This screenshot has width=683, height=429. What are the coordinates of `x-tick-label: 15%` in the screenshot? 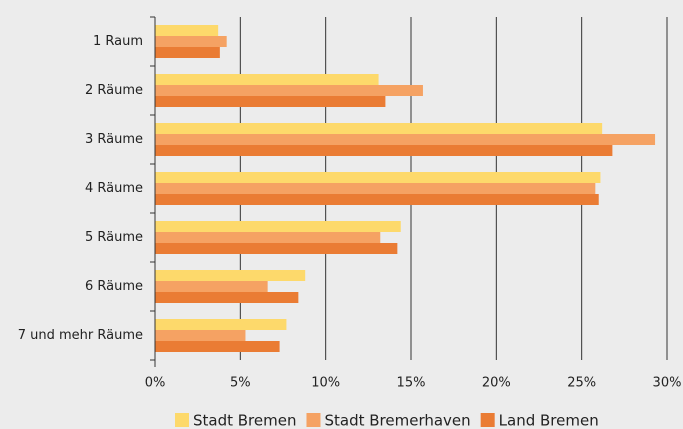 It's located at (411, 383).